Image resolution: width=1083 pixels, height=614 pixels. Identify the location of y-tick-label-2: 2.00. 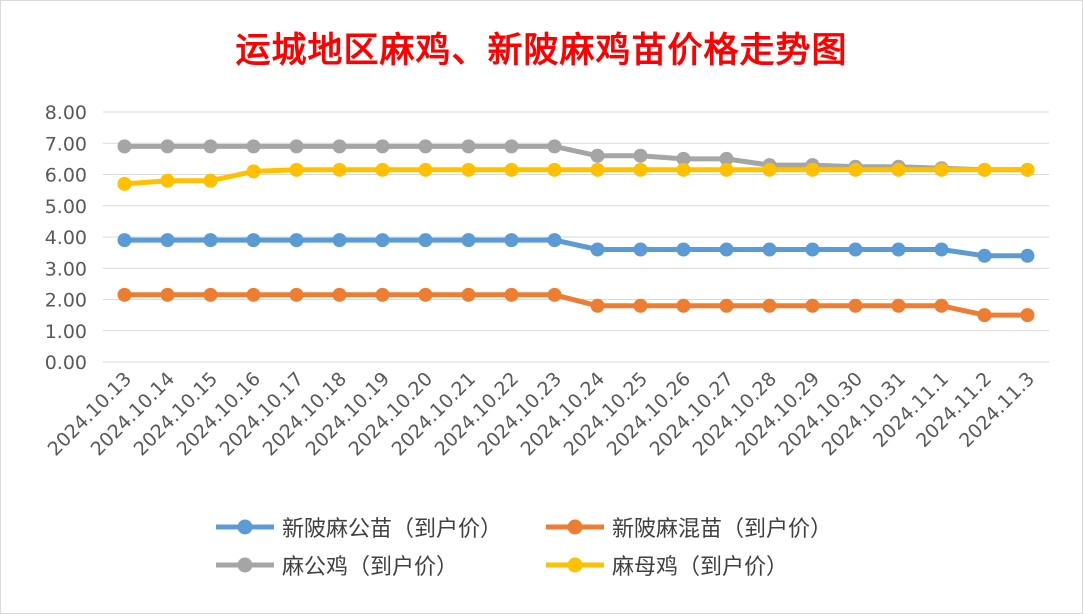
(66, 301).